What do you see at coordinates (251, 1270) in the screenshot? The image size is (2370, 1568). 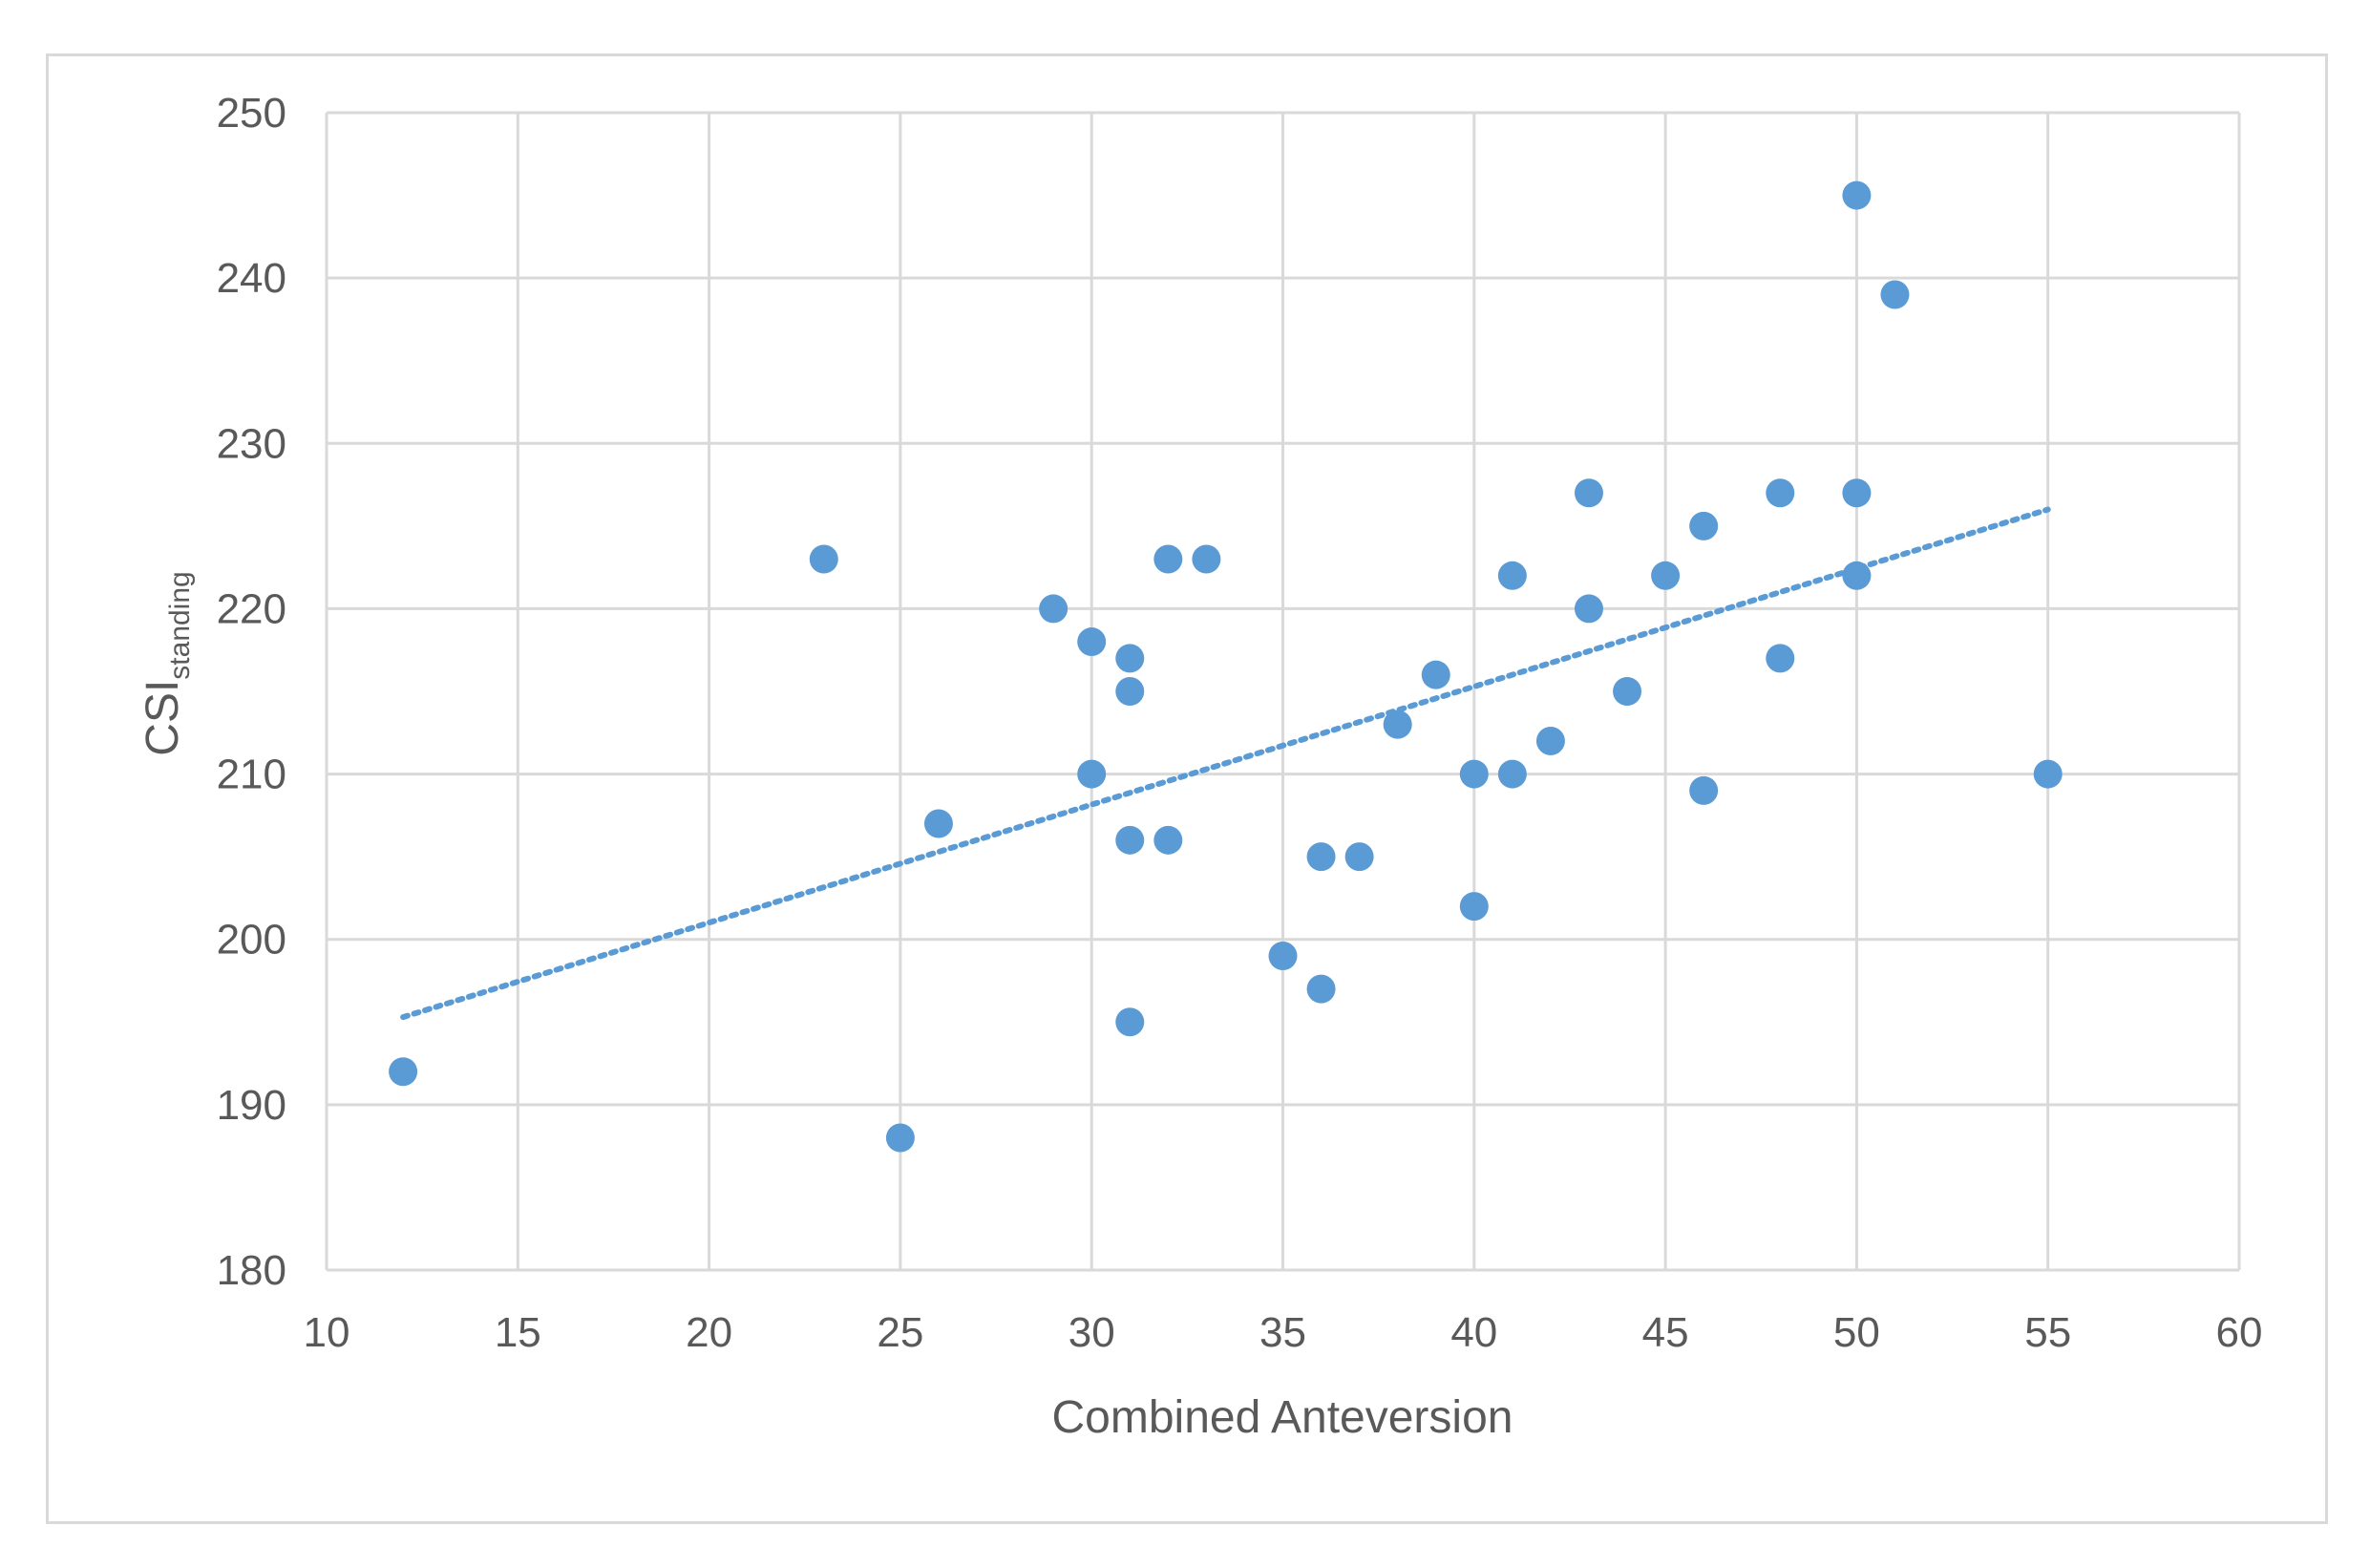 I see `y-tick-label: 180` at bounding box center [251, 1270].